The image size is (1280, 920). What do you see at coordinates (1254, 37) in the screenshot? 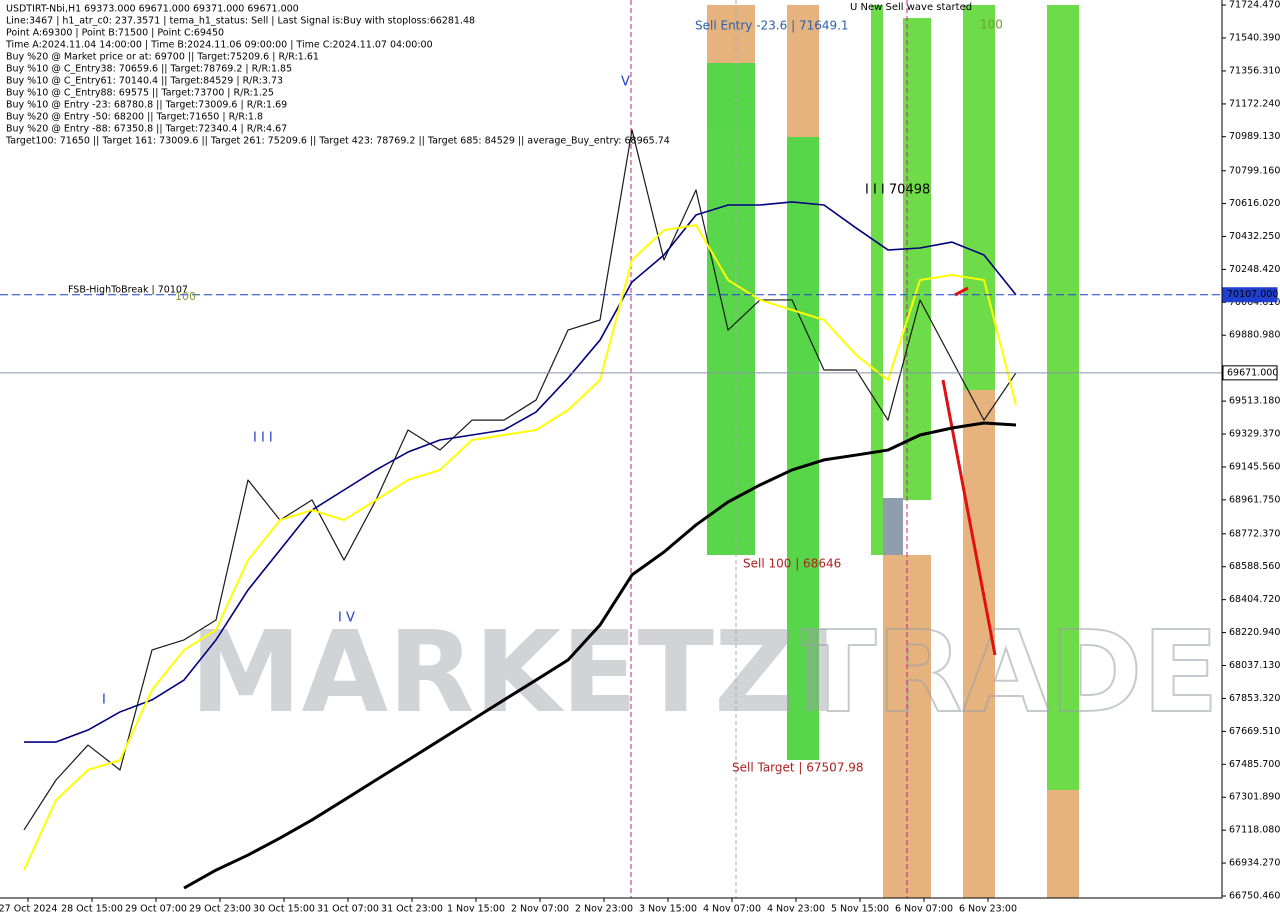
I see `y-tick-label: 71540.390` at bounding box center [1254, 37].